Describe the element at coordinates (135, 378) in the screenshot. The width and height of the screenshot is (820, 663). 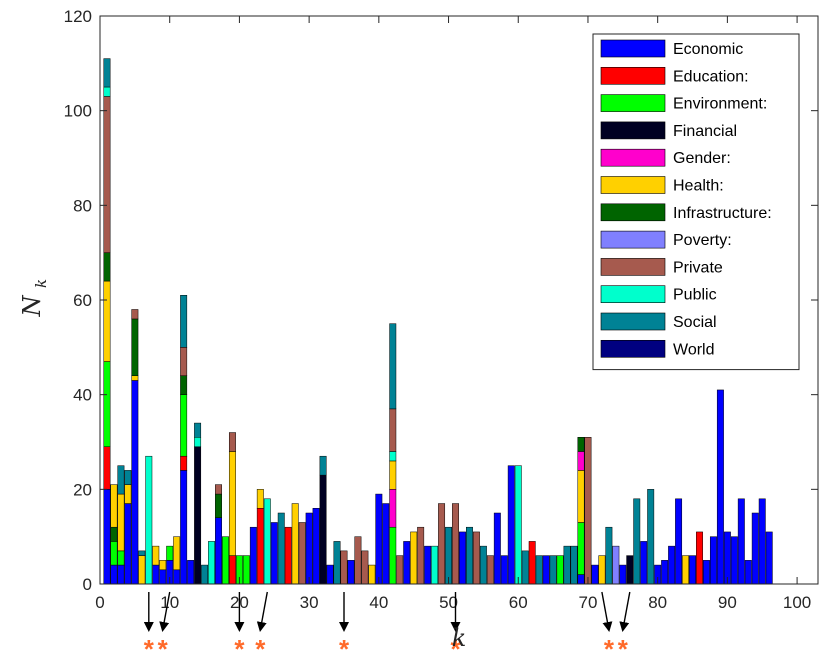
I see `bar-k5-health` at that location.